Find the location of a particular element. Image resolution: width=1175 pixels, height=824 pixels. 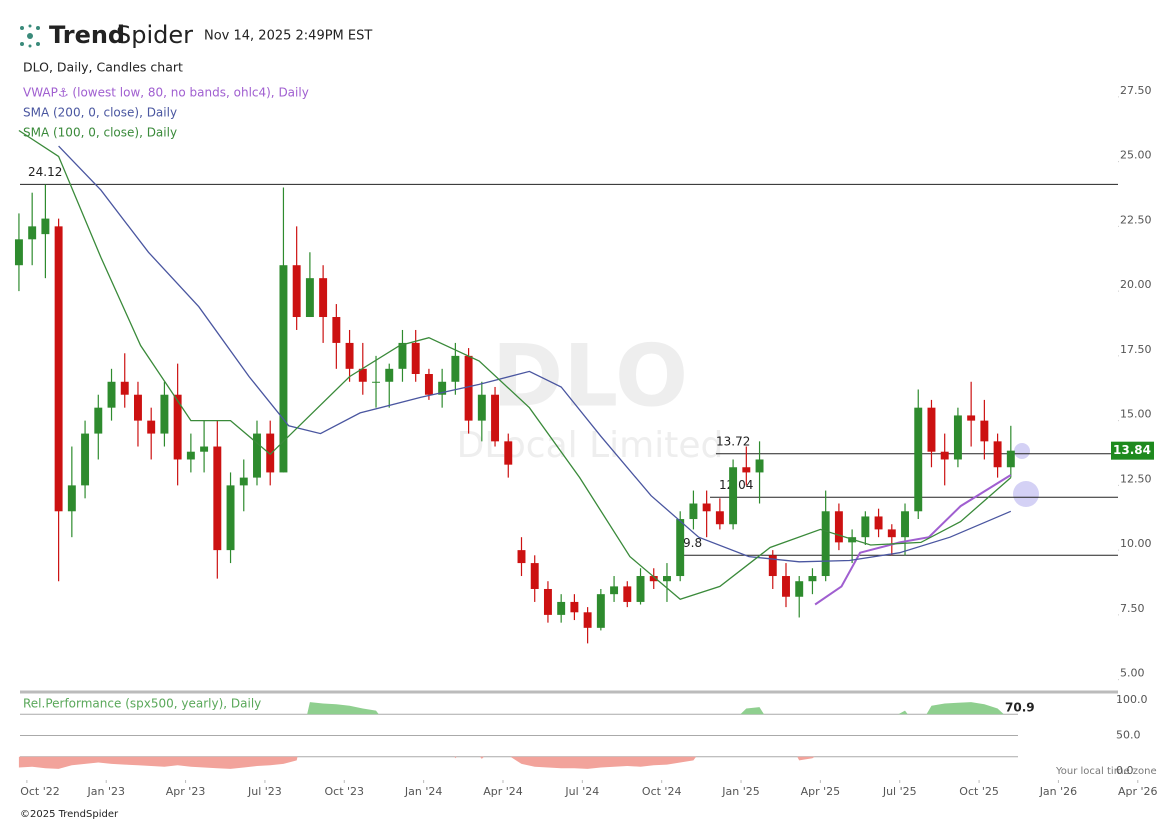

y-tick-label: 25.00 is located at coordinates (1136, 155).